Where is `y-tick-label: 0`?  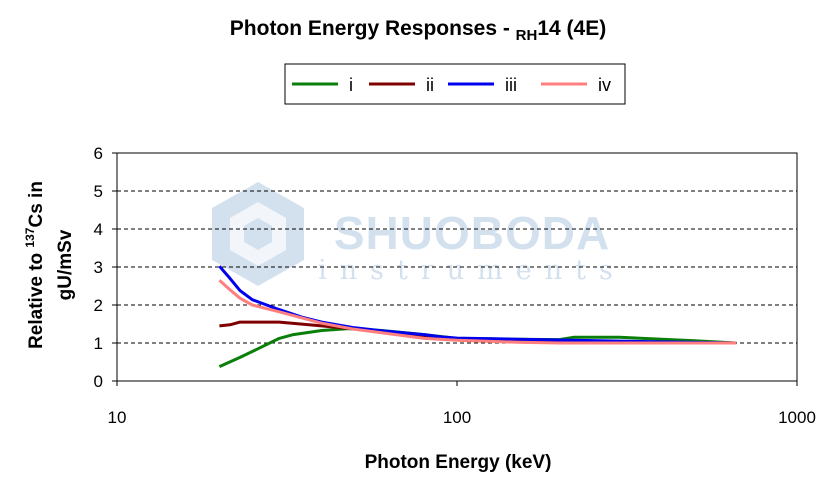
y-tick-label: 0 is located at coordinates (98, 381).